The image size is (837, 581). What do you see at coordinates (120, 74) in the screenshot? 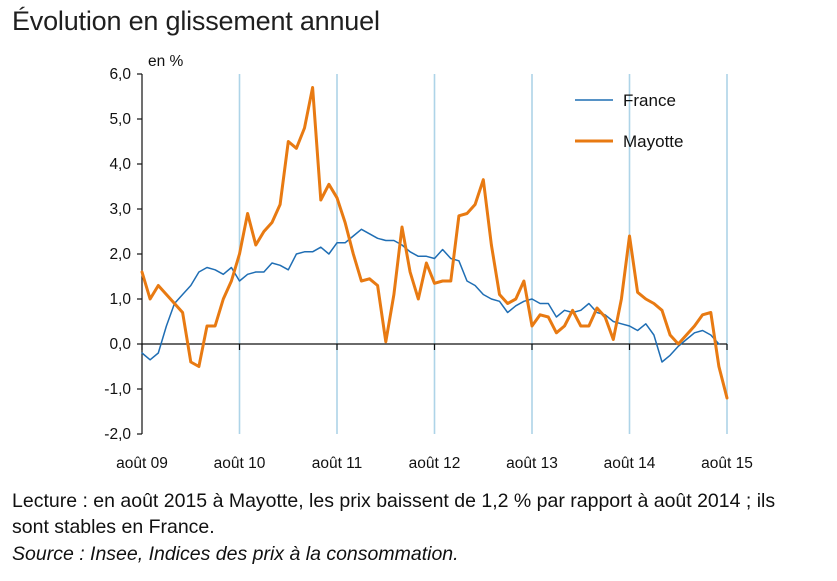
I see `y-tick-label: 6,0` at bounding box center [120, 74].